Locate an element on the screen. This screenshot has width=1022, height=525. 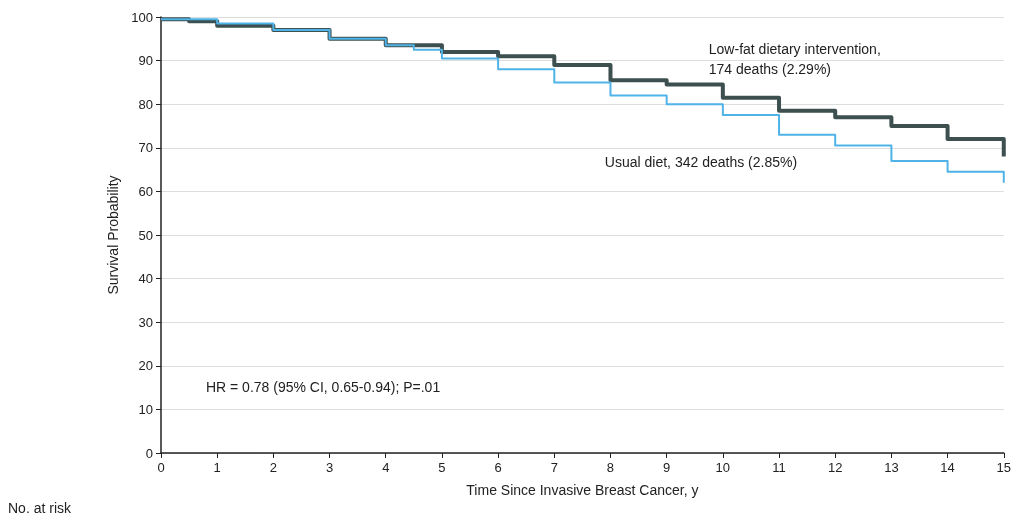
x-tick-label: 5 is located at coordinates (442, 467).